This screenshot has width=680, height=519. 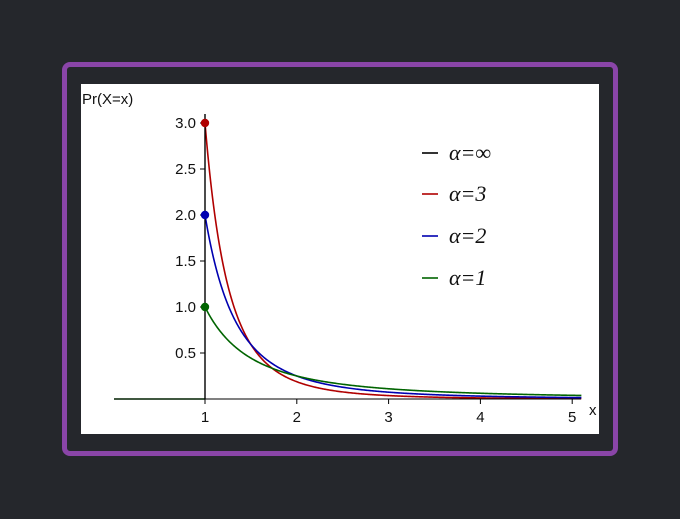 What do you see at coordinates (297, 417) in the screenshot?
I see `x-tick-label: 2` at bounding box center [297, 417].